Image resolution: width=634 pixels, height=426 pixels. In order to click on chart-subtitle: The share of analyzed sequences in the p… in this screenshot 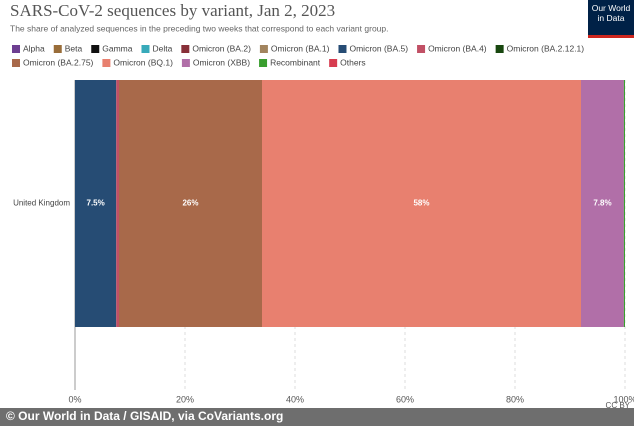, I will do `click(199, 28)`.